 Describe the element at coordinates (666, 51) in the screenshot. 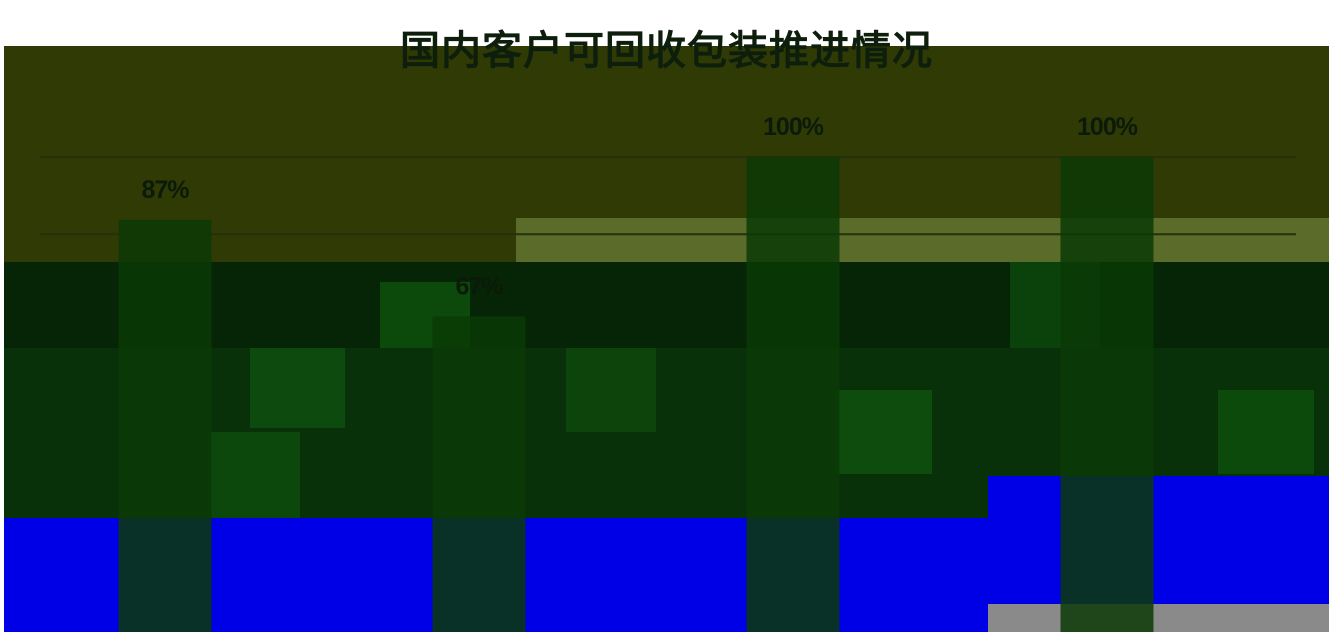

I see `chart-title: 国内客户可回收包装推进情况` at that location.